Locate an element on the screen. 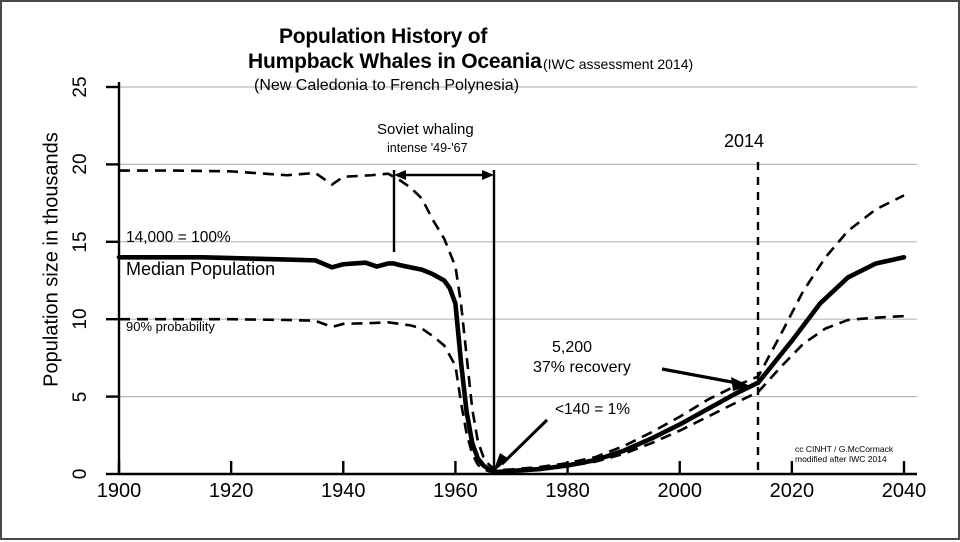 This screenshot has width=960, height=542. probability-band-label: 90% probability is located at coordinates (170, 326).